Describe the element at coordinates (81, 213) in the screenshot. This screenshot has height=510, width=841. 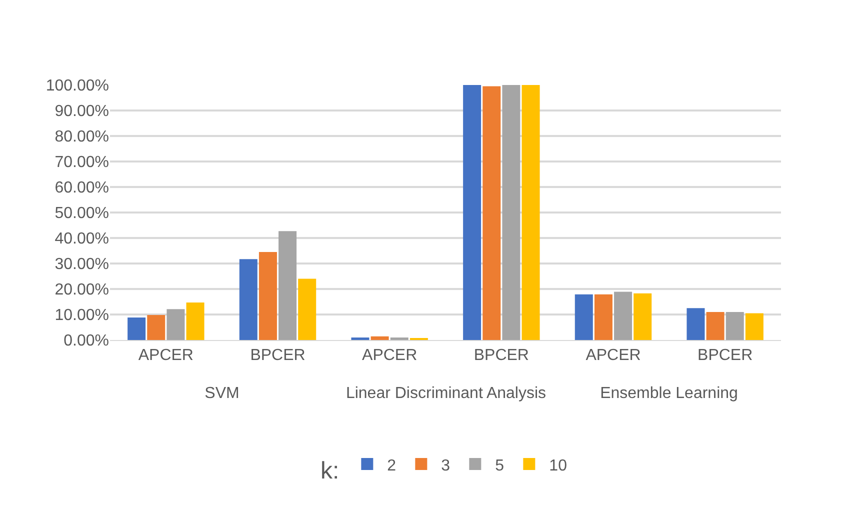
I see `y-tick-label: 50.00%` at that location.